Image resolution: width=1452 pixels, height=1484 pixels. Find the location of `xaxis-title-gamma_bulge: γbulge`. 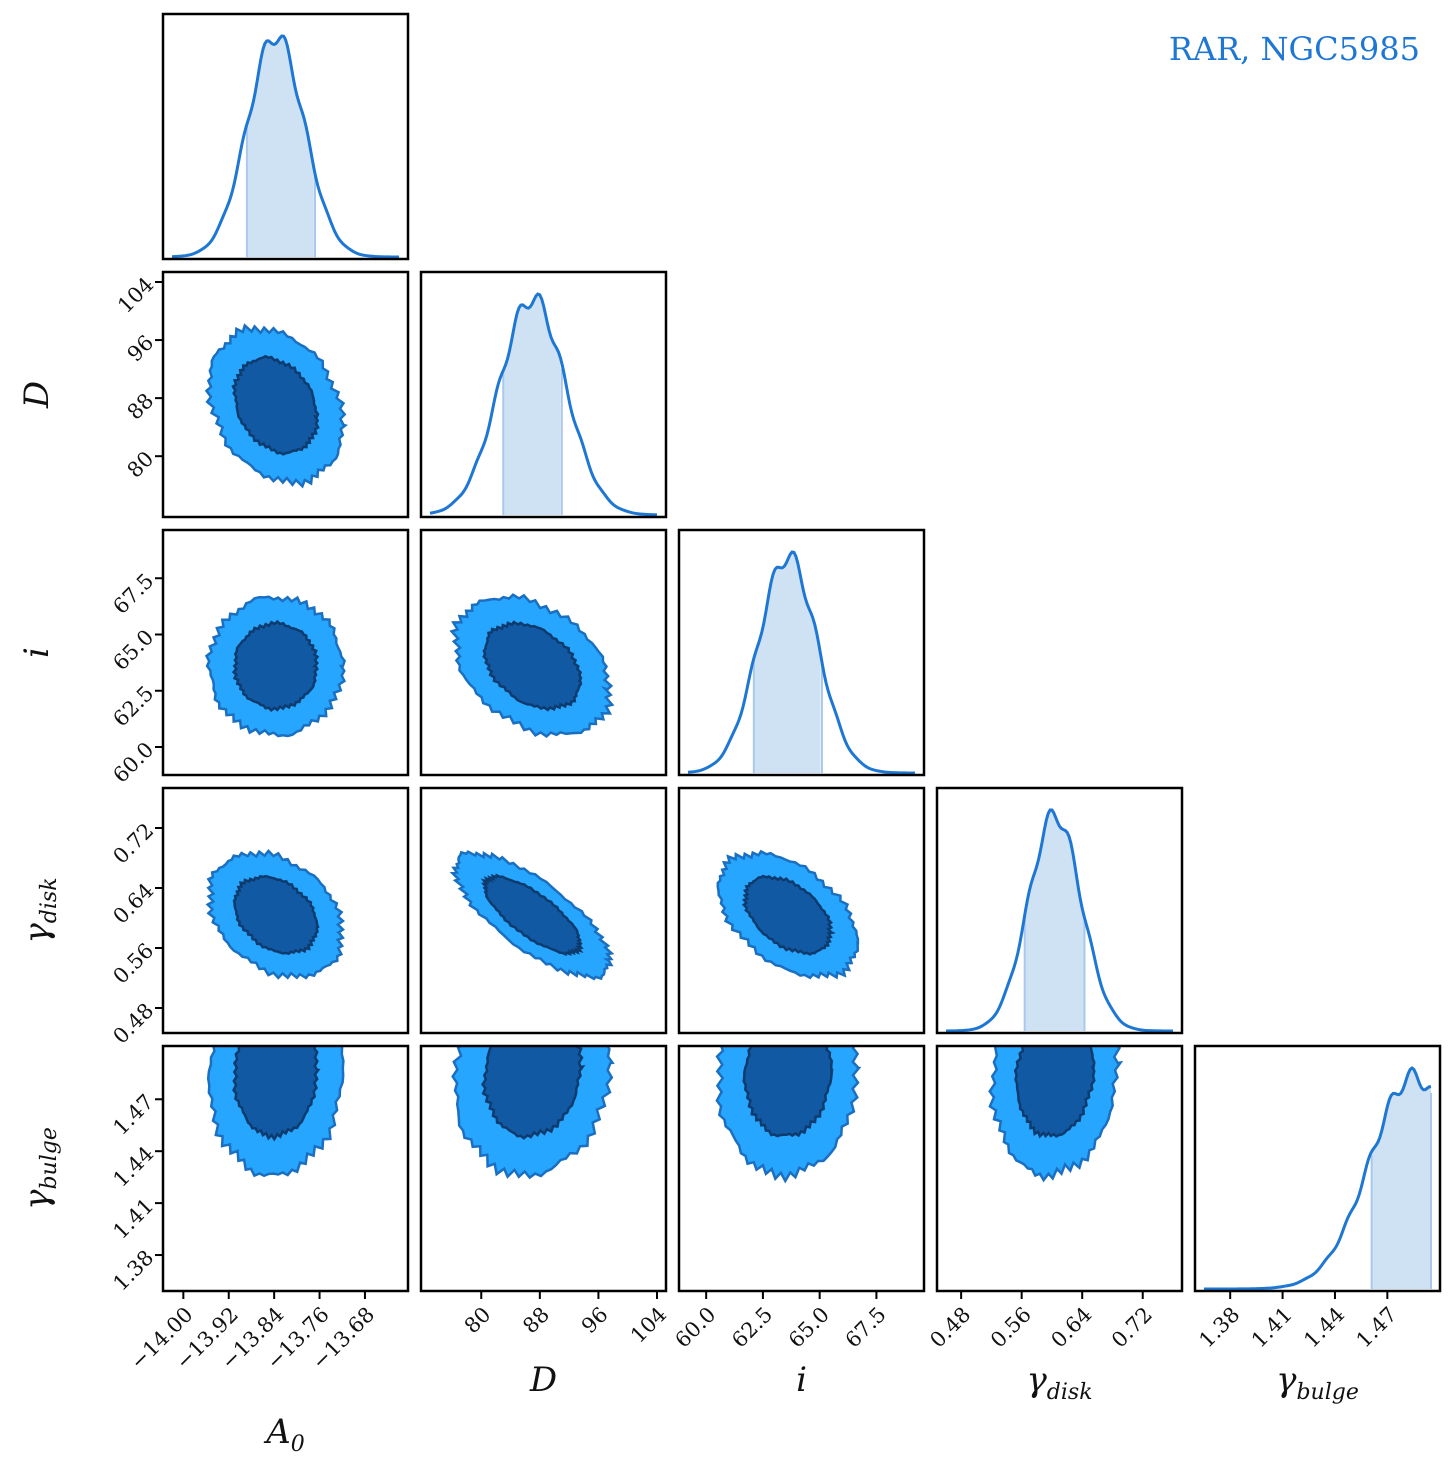

xaxis-title-gamma_bulge: γbulge is located at coordinates (1317, 1382).